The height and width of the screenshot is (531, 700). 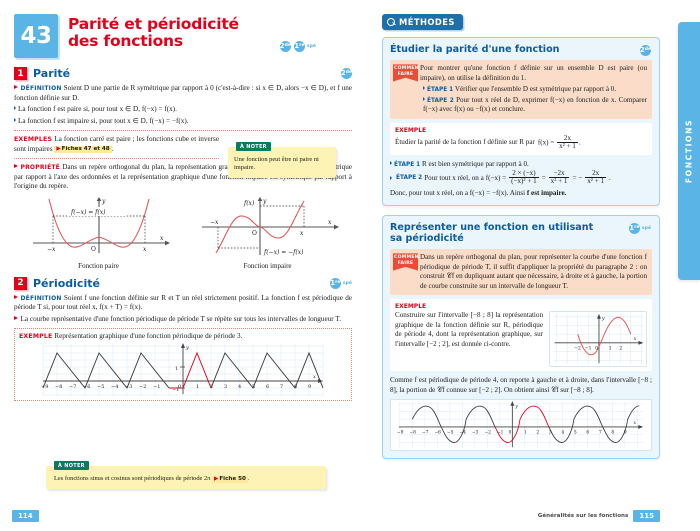 I want to click on svg-text: −3, so click(x=475, y=433).